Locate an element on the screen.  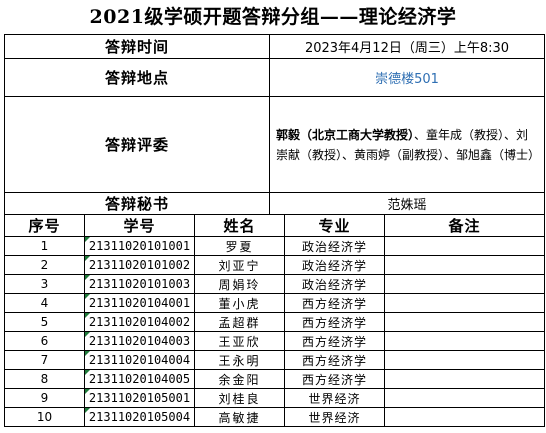
student-id: 21311020104001 is located at coordinates (139, 303).